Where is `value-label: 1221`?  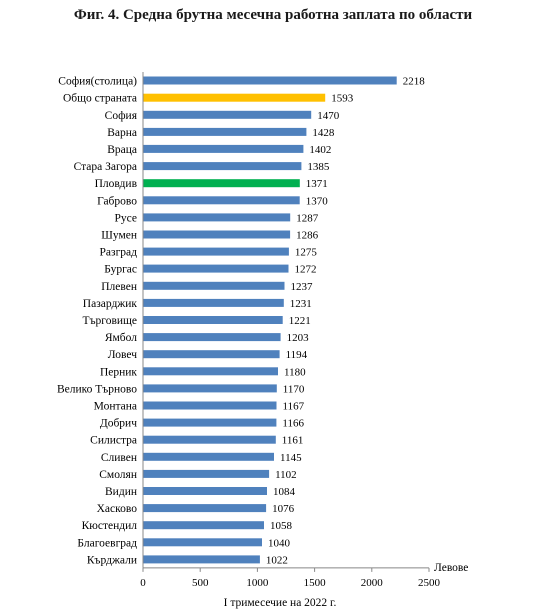
value-label: 1221 is located at coordinates (300, 321).